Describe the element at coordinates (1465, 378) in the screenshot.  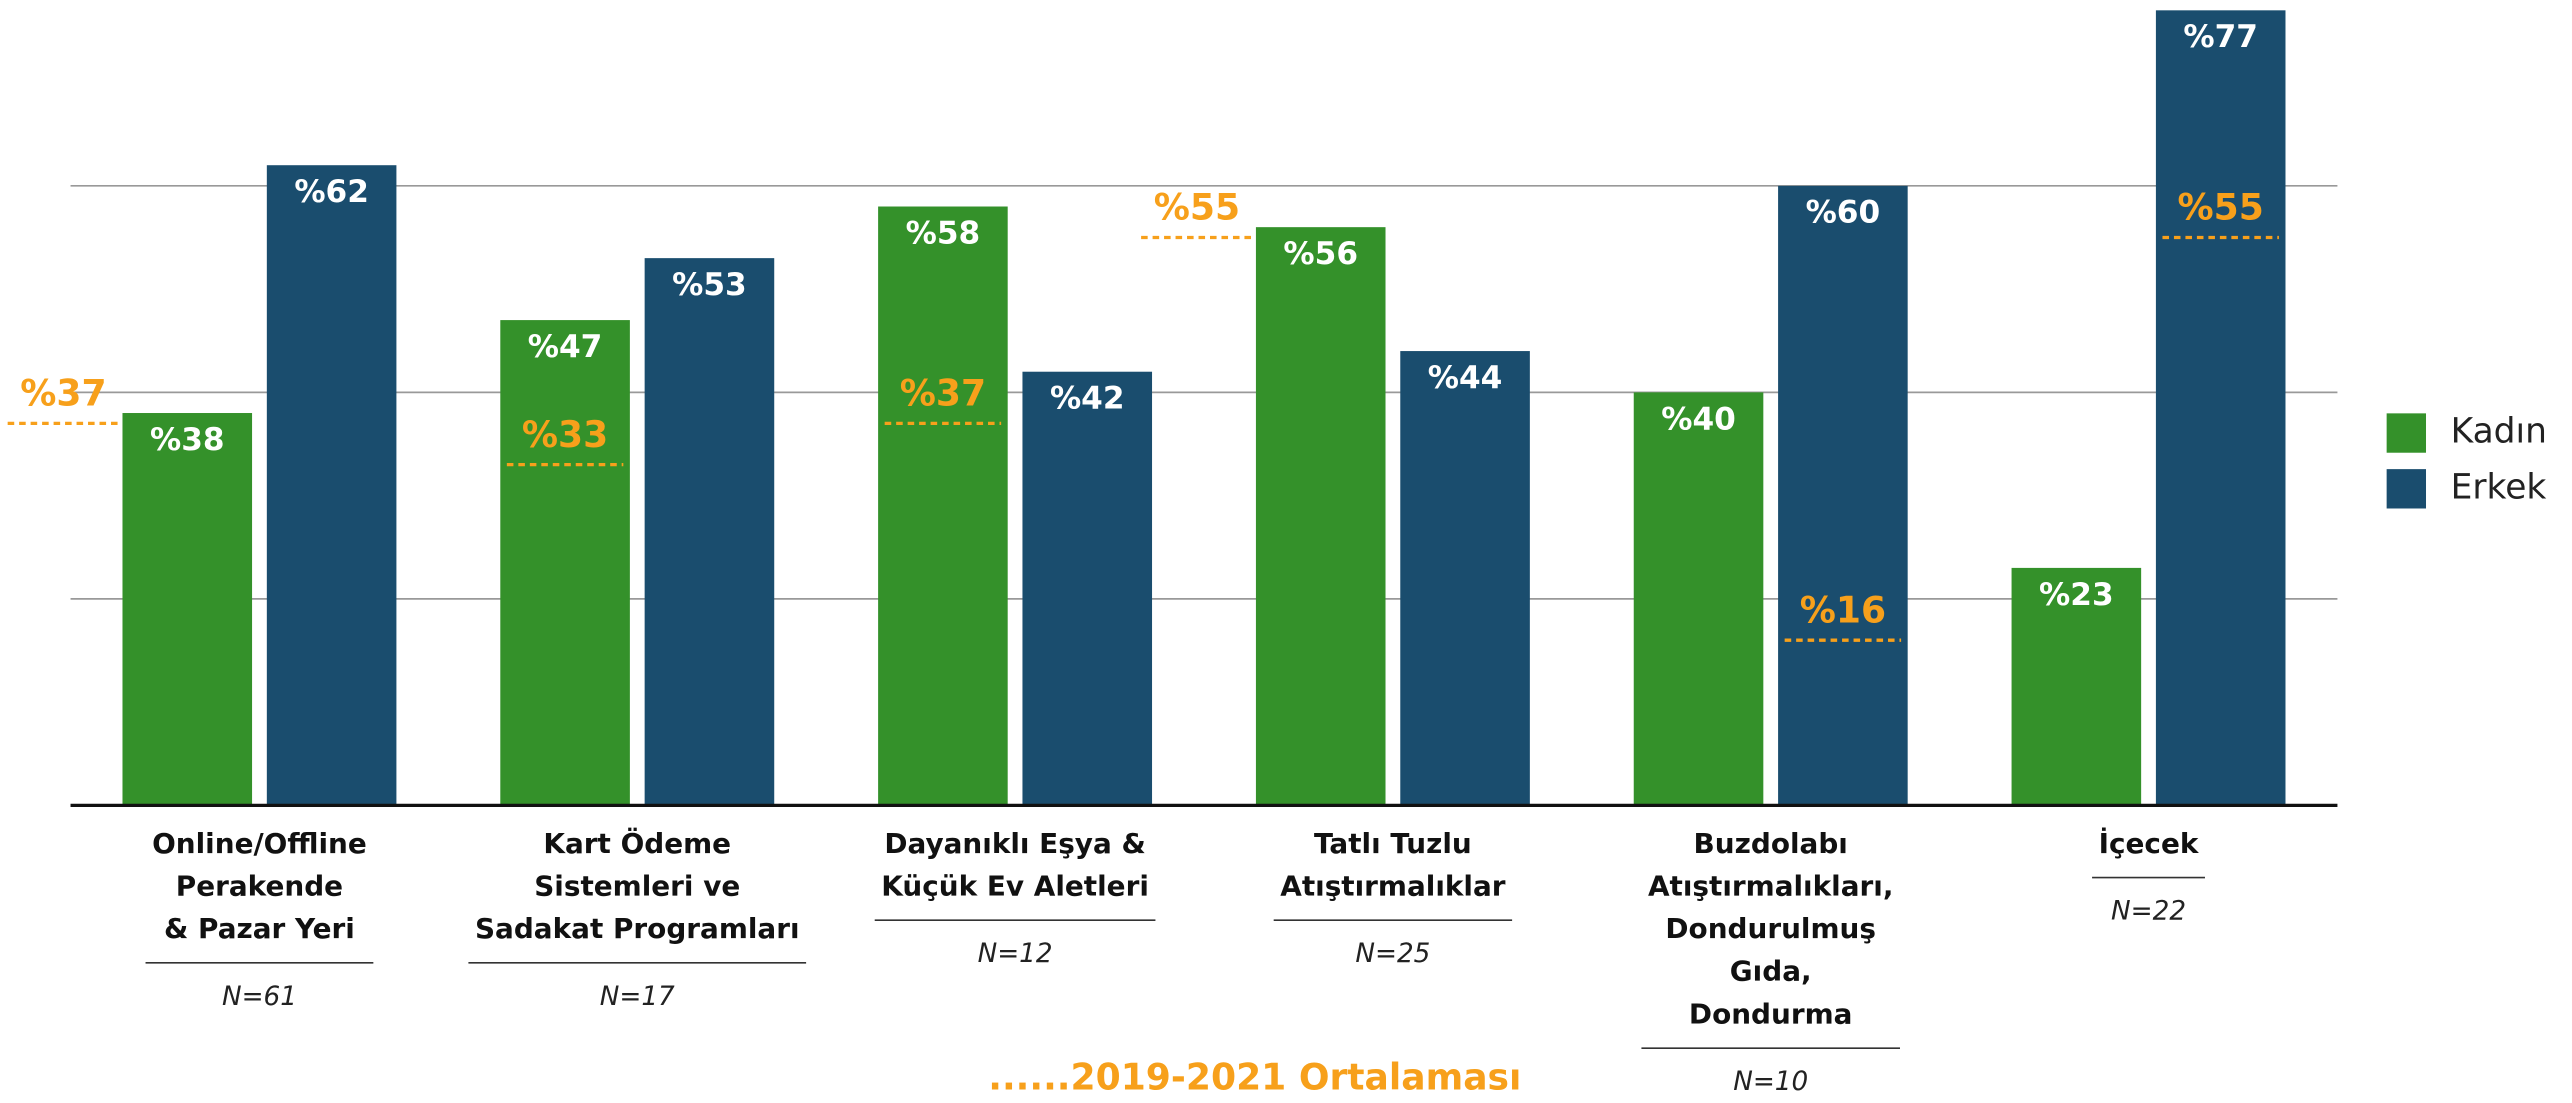
I see `value-label: %44` at that location.